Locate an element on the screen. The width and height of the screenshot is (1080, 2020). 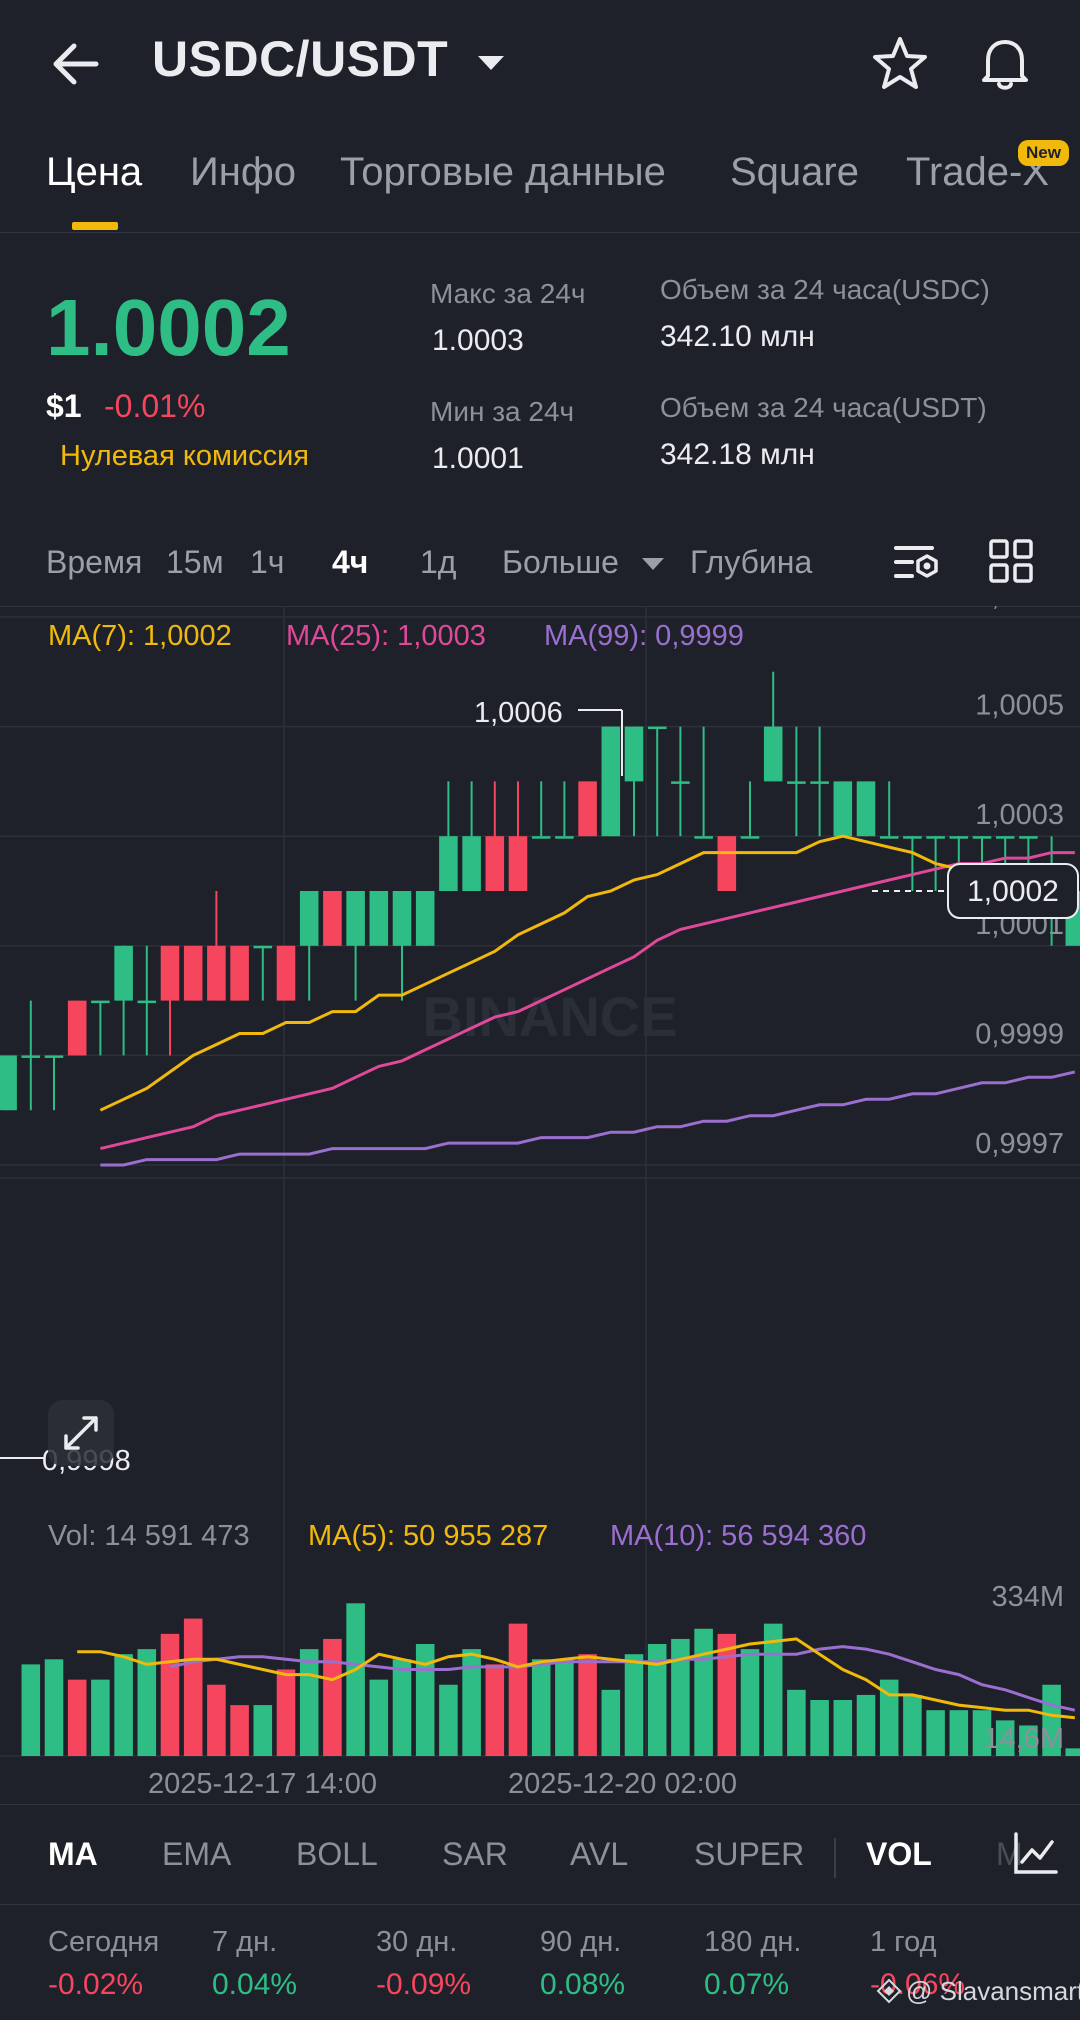
indicator-ema: EMA is located at coordinates (197, 1854).